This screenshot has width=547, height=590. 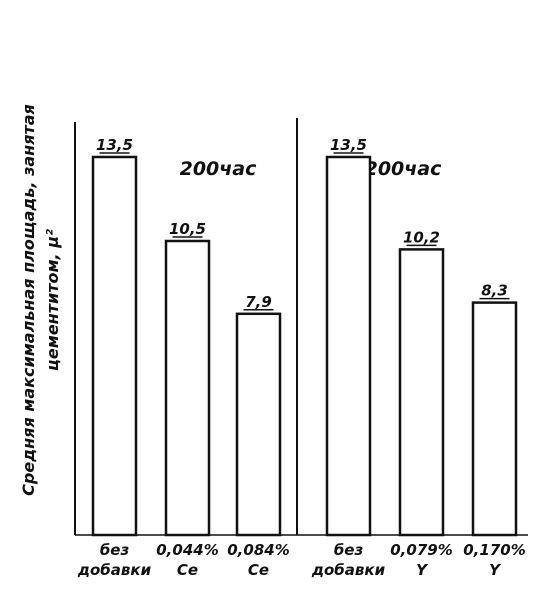 I want to click on value-label-p1-1: 13,5, so click(x=114, y=145).